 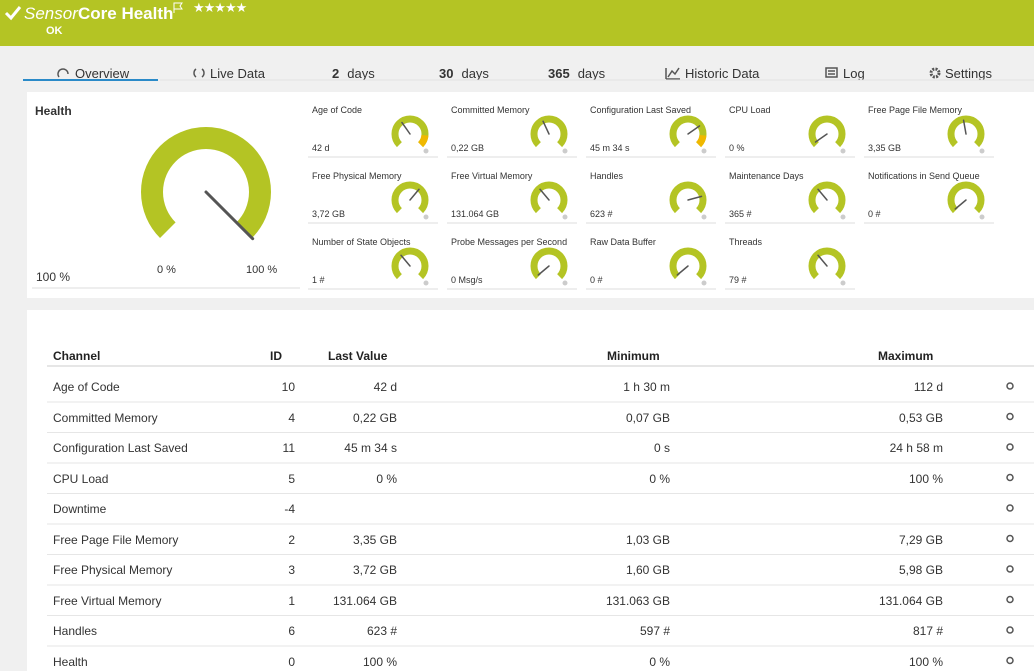 What do you see at coordinates (928, 387) in the screenshot?
I see `table-cell: 112 d` at bounding box center [928, 387].